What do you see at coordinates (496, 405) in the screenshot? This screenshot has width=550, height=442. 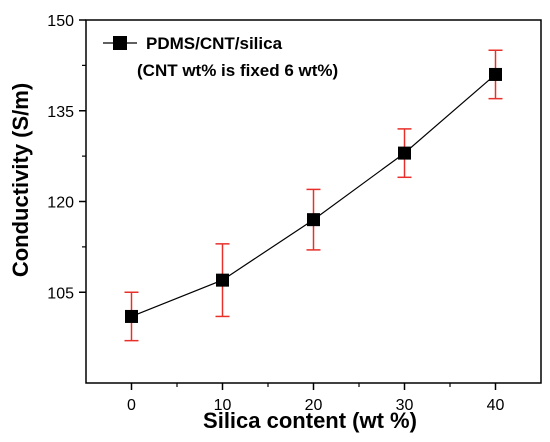 I see `x-tick-label-40: 40` at bounding box center [496, 405].